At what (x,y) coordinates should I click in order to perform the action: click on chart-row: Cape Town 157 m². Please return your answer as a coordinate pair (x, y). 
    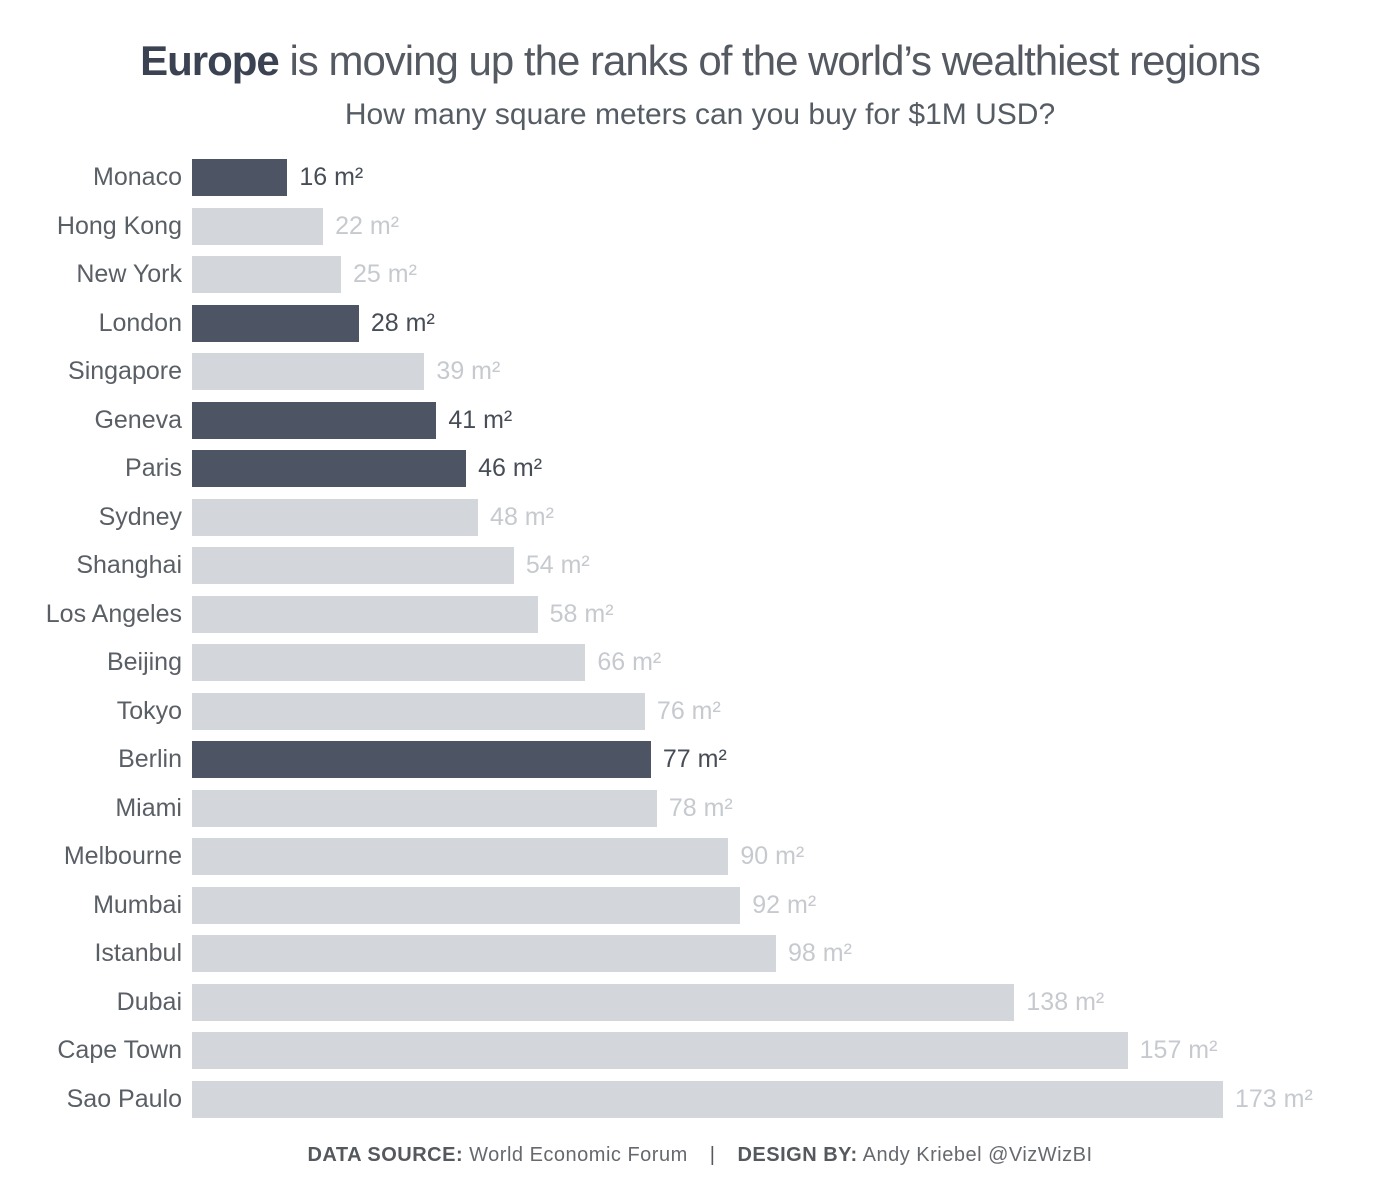
    Looking at the image, I should click on (700, 1050).